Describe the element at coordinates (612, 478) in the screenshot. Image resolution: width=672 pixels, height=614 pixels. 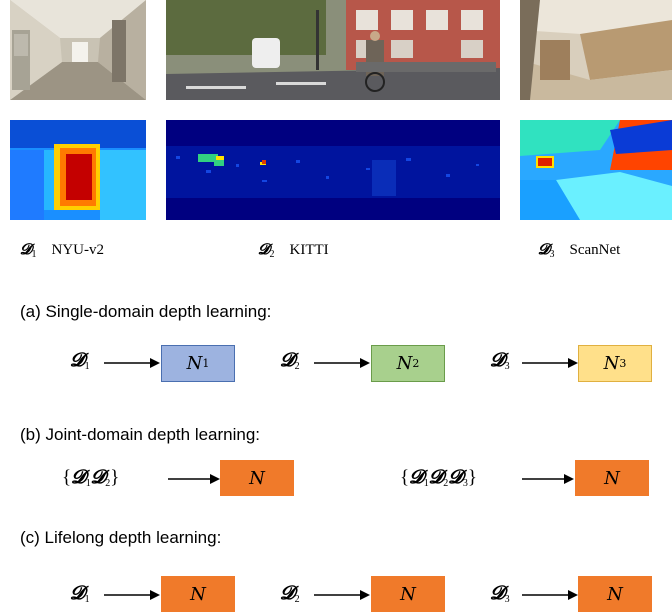
I see `model-box-joint-2: N` at that location.